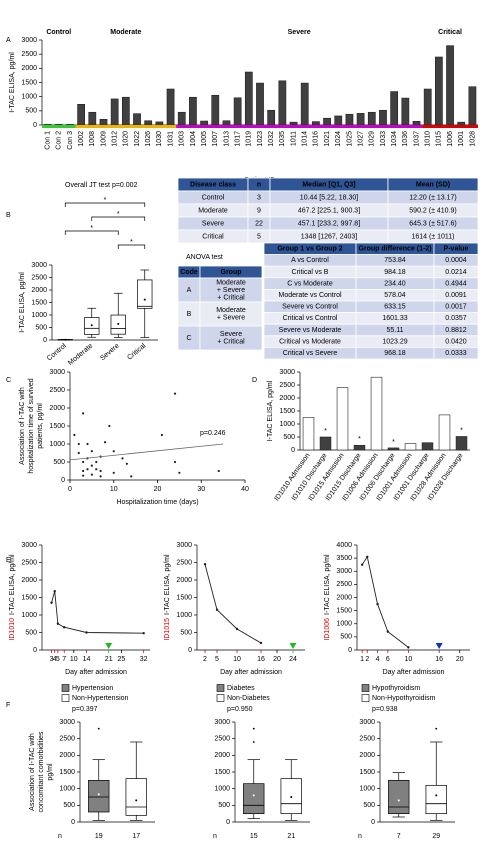 Image resolution: width=483 pixels, height=850 pixels. I want to click on n-value: 29, so click(436, 836).